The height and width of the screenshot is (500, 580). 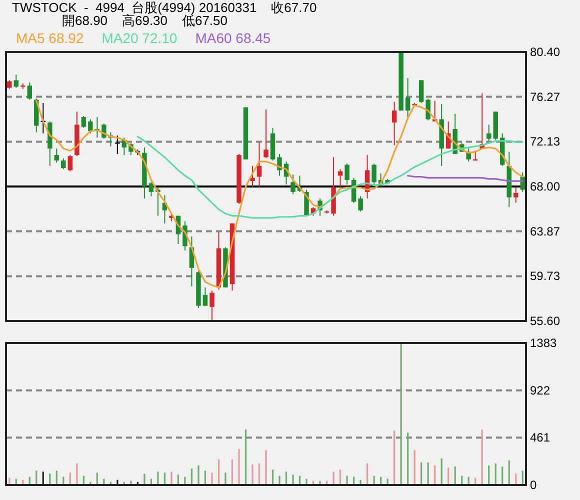 I want to click on y-tick-label: 0, so click(x=533, y=485).